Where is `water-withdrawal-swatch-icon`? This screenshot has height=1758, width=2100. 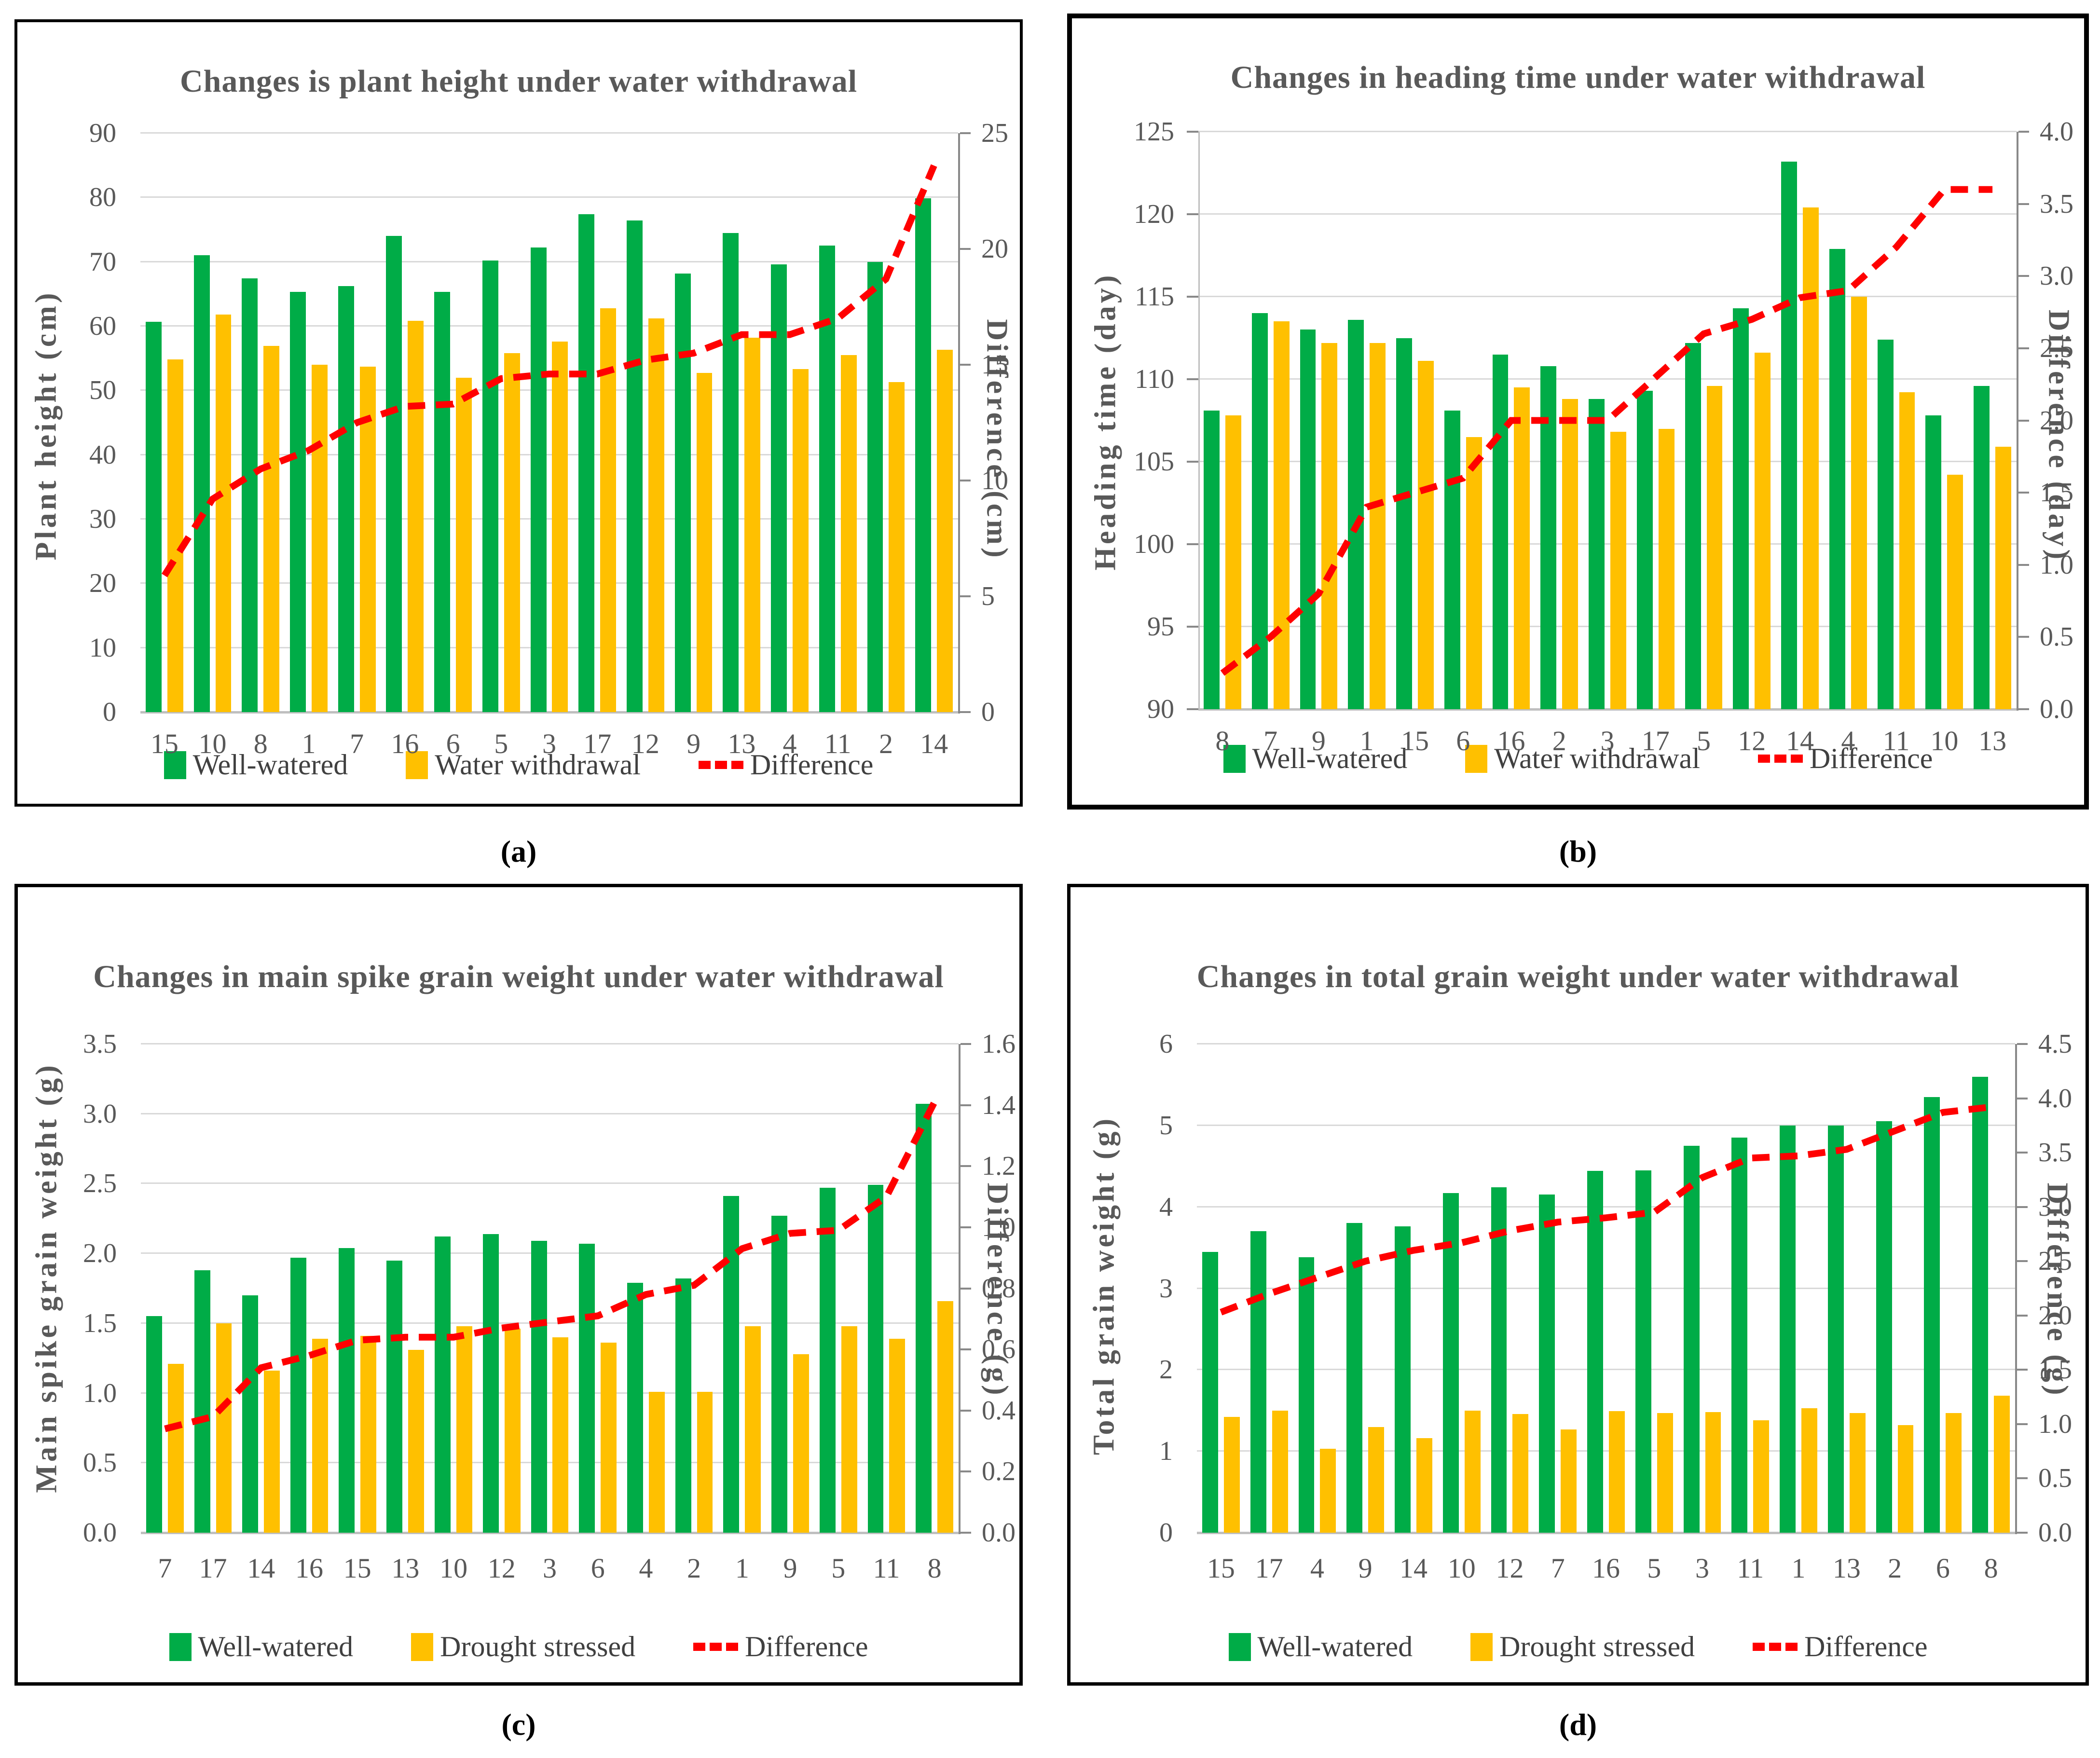
water-withdrawal-swatch-icon is located at coordinates (1476, 758).